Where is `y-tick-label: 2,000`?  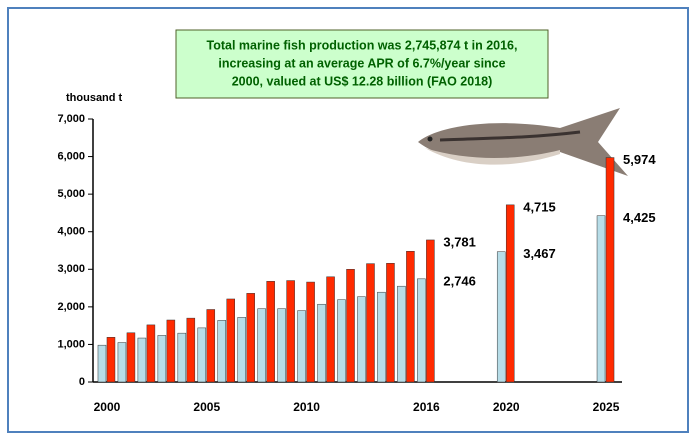 y-tick-label: 2,000 is located at coordinates (71, 307).